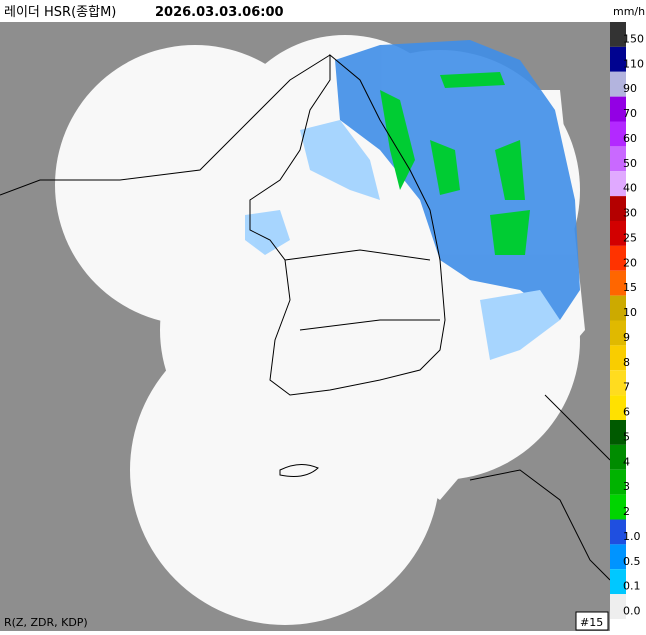 This screenshot has width=646, height=635. What do you see at coordinates (630, 138) in the screenshot?
I see `legend-label: 60` at bounding box center [630, 138].